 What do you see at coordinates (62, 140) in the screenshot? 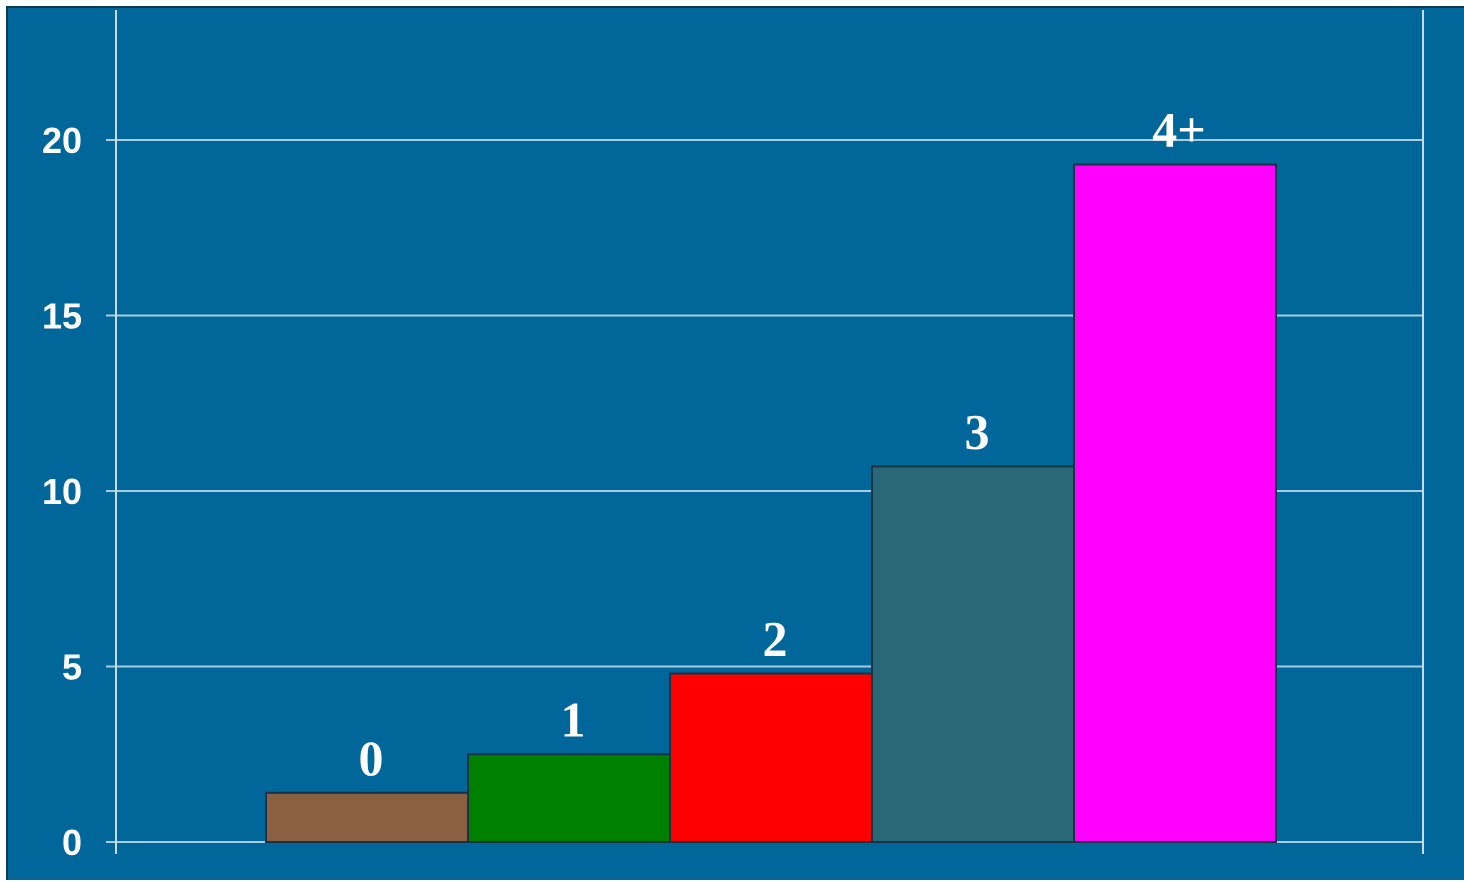
I see `y-tick-label-20: 20` at bounding box center [62, 140].